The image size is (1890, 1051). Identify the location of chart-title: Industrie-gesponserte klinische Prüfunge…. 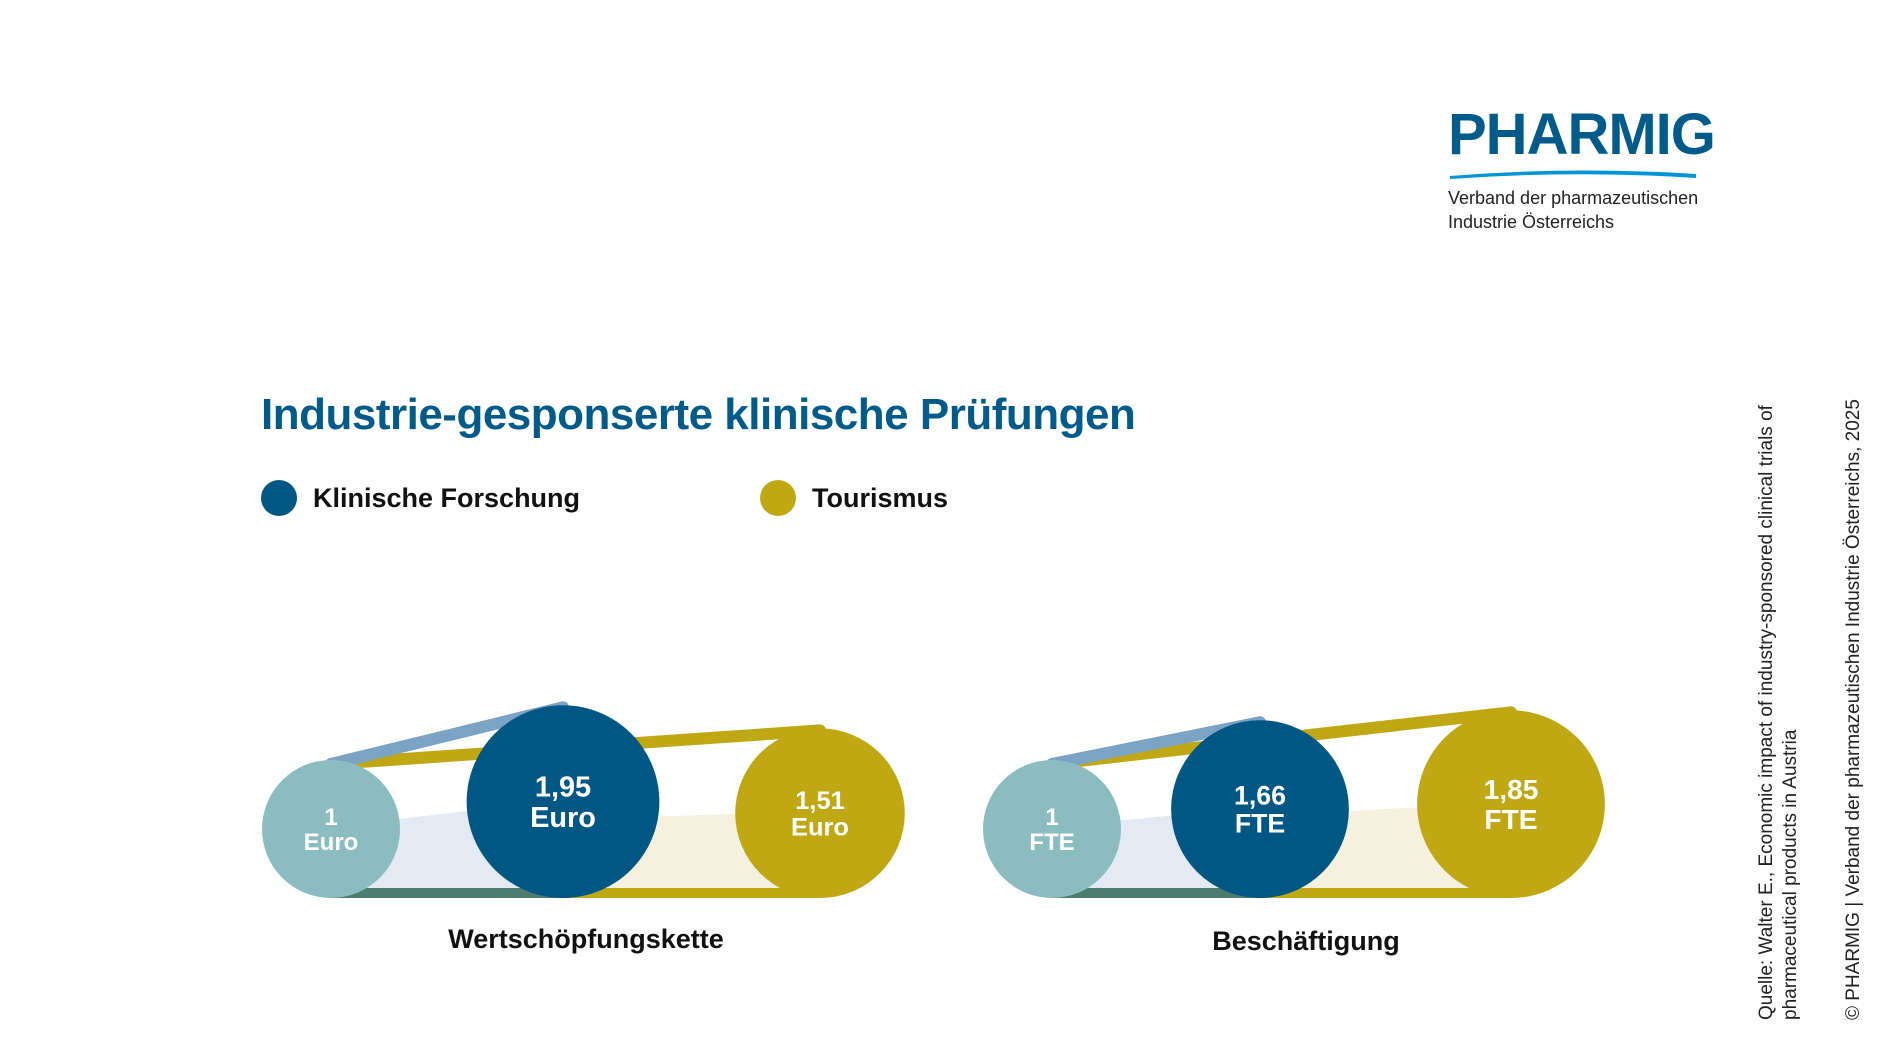
(698, 414).